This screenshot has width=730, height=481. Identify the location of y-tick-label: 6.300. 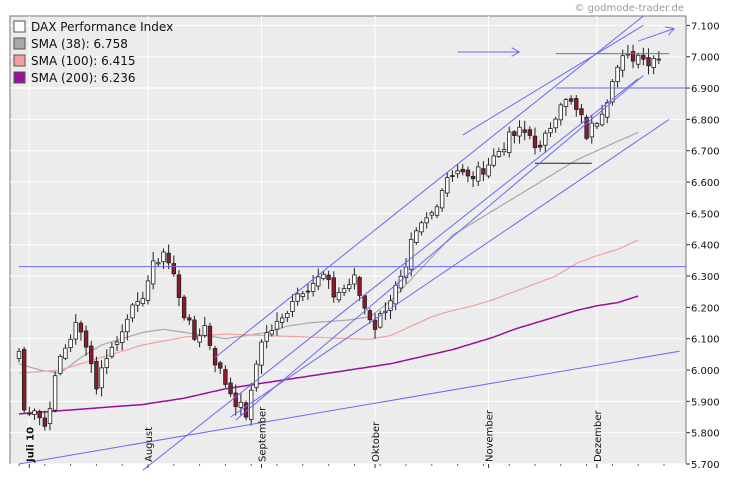
(705, 277).